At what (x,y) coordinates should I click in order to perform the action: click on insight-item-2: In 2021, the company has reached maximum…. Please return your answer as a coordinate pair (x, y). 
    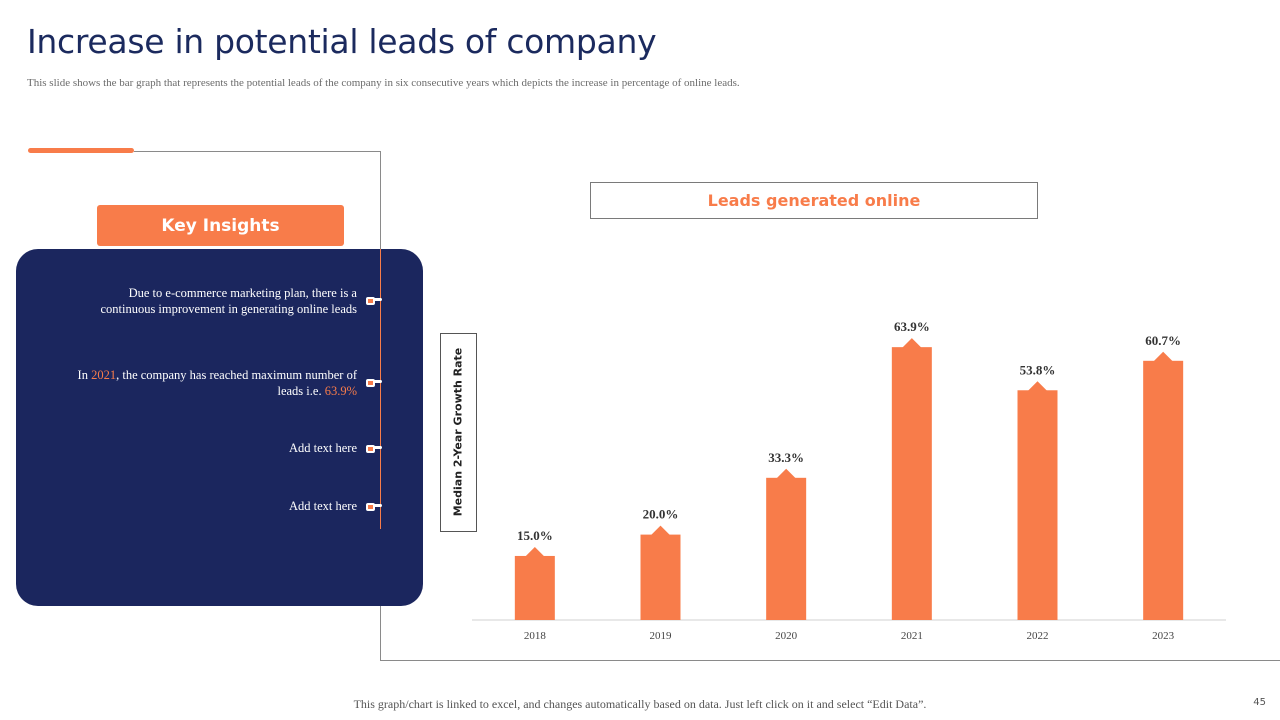
    Looking at the image, I should click on (207, 383).